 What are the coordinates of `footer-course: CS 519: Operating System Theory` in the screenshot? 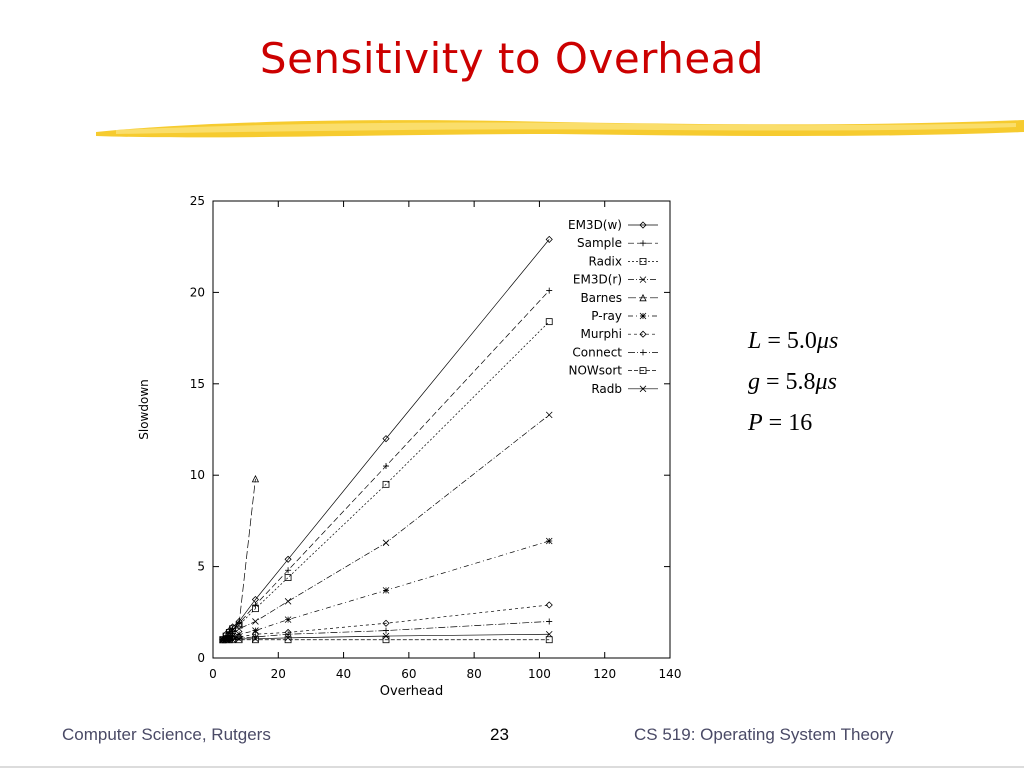 It's located at (764, 734).